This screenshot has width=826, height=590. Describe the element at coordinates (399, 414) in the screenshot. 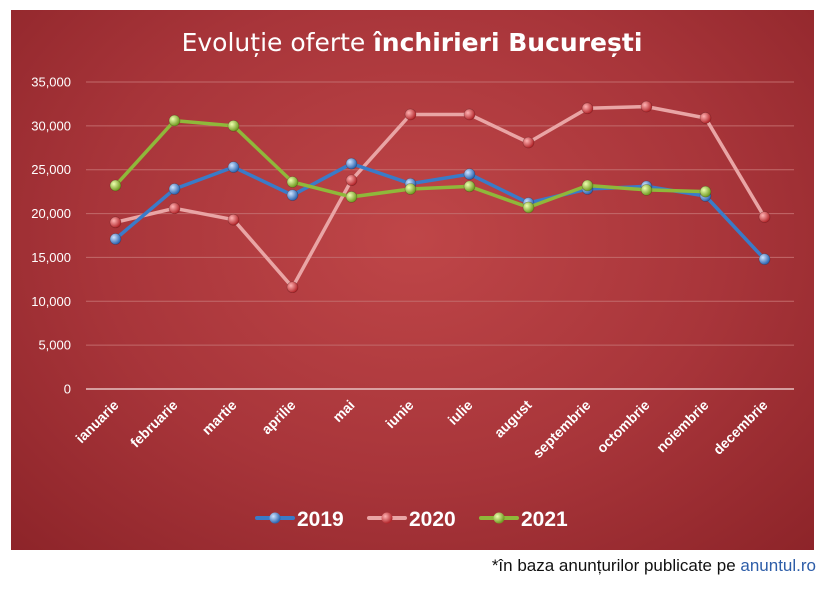

I see `x-tick-label: iunie` at that location.